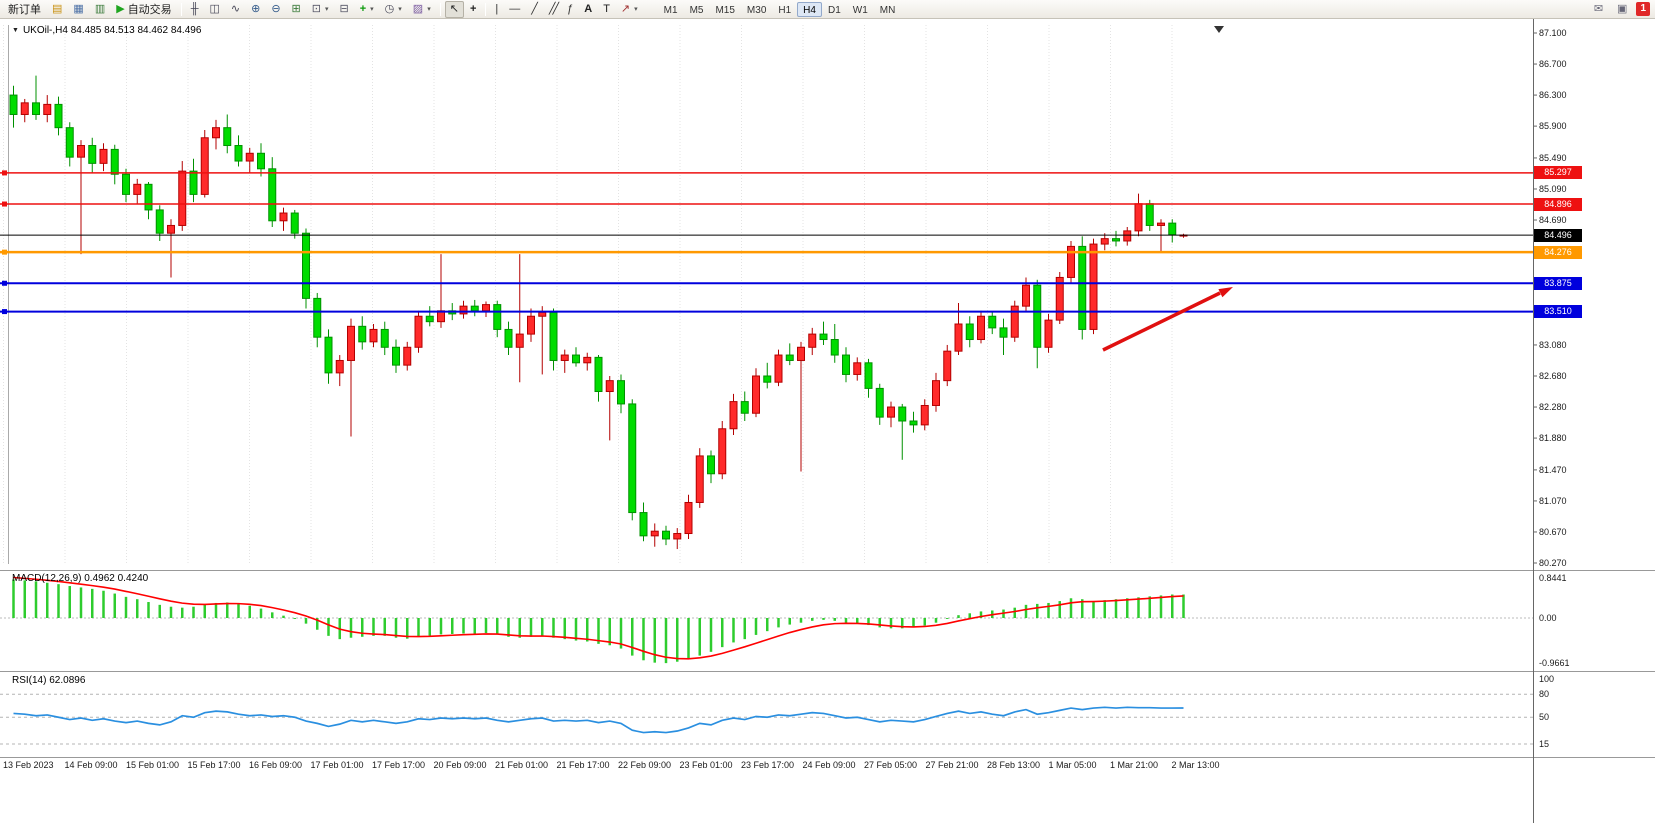 This screenshot has width=1655, height=823. I want to click on market-watch-button: ▥, so click(100, 9).